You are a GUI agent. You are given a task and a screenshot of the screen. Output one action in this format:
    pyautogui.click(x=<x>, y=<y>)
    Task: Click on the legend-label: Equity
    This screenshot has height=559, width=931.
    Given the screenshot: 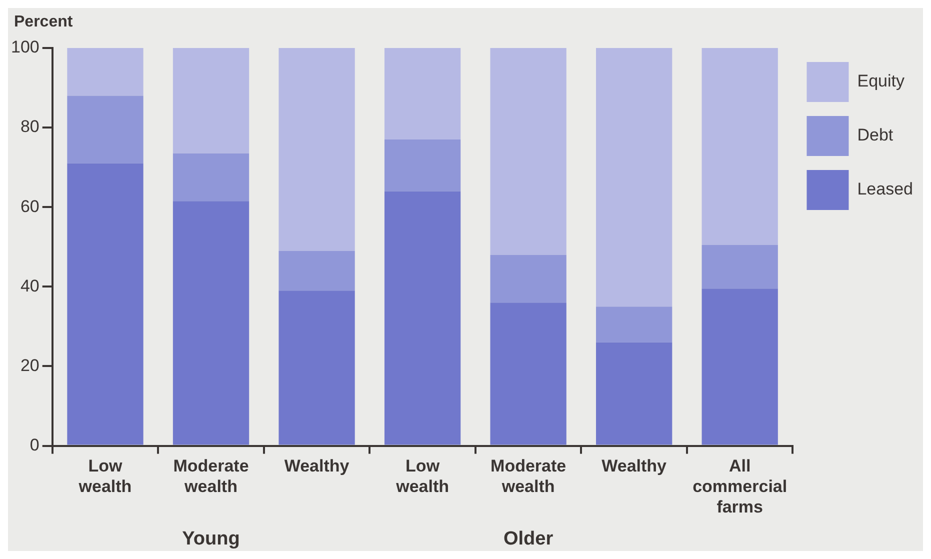 What is the action you would take?
    pyautogui.click(x=881, y=81)
    